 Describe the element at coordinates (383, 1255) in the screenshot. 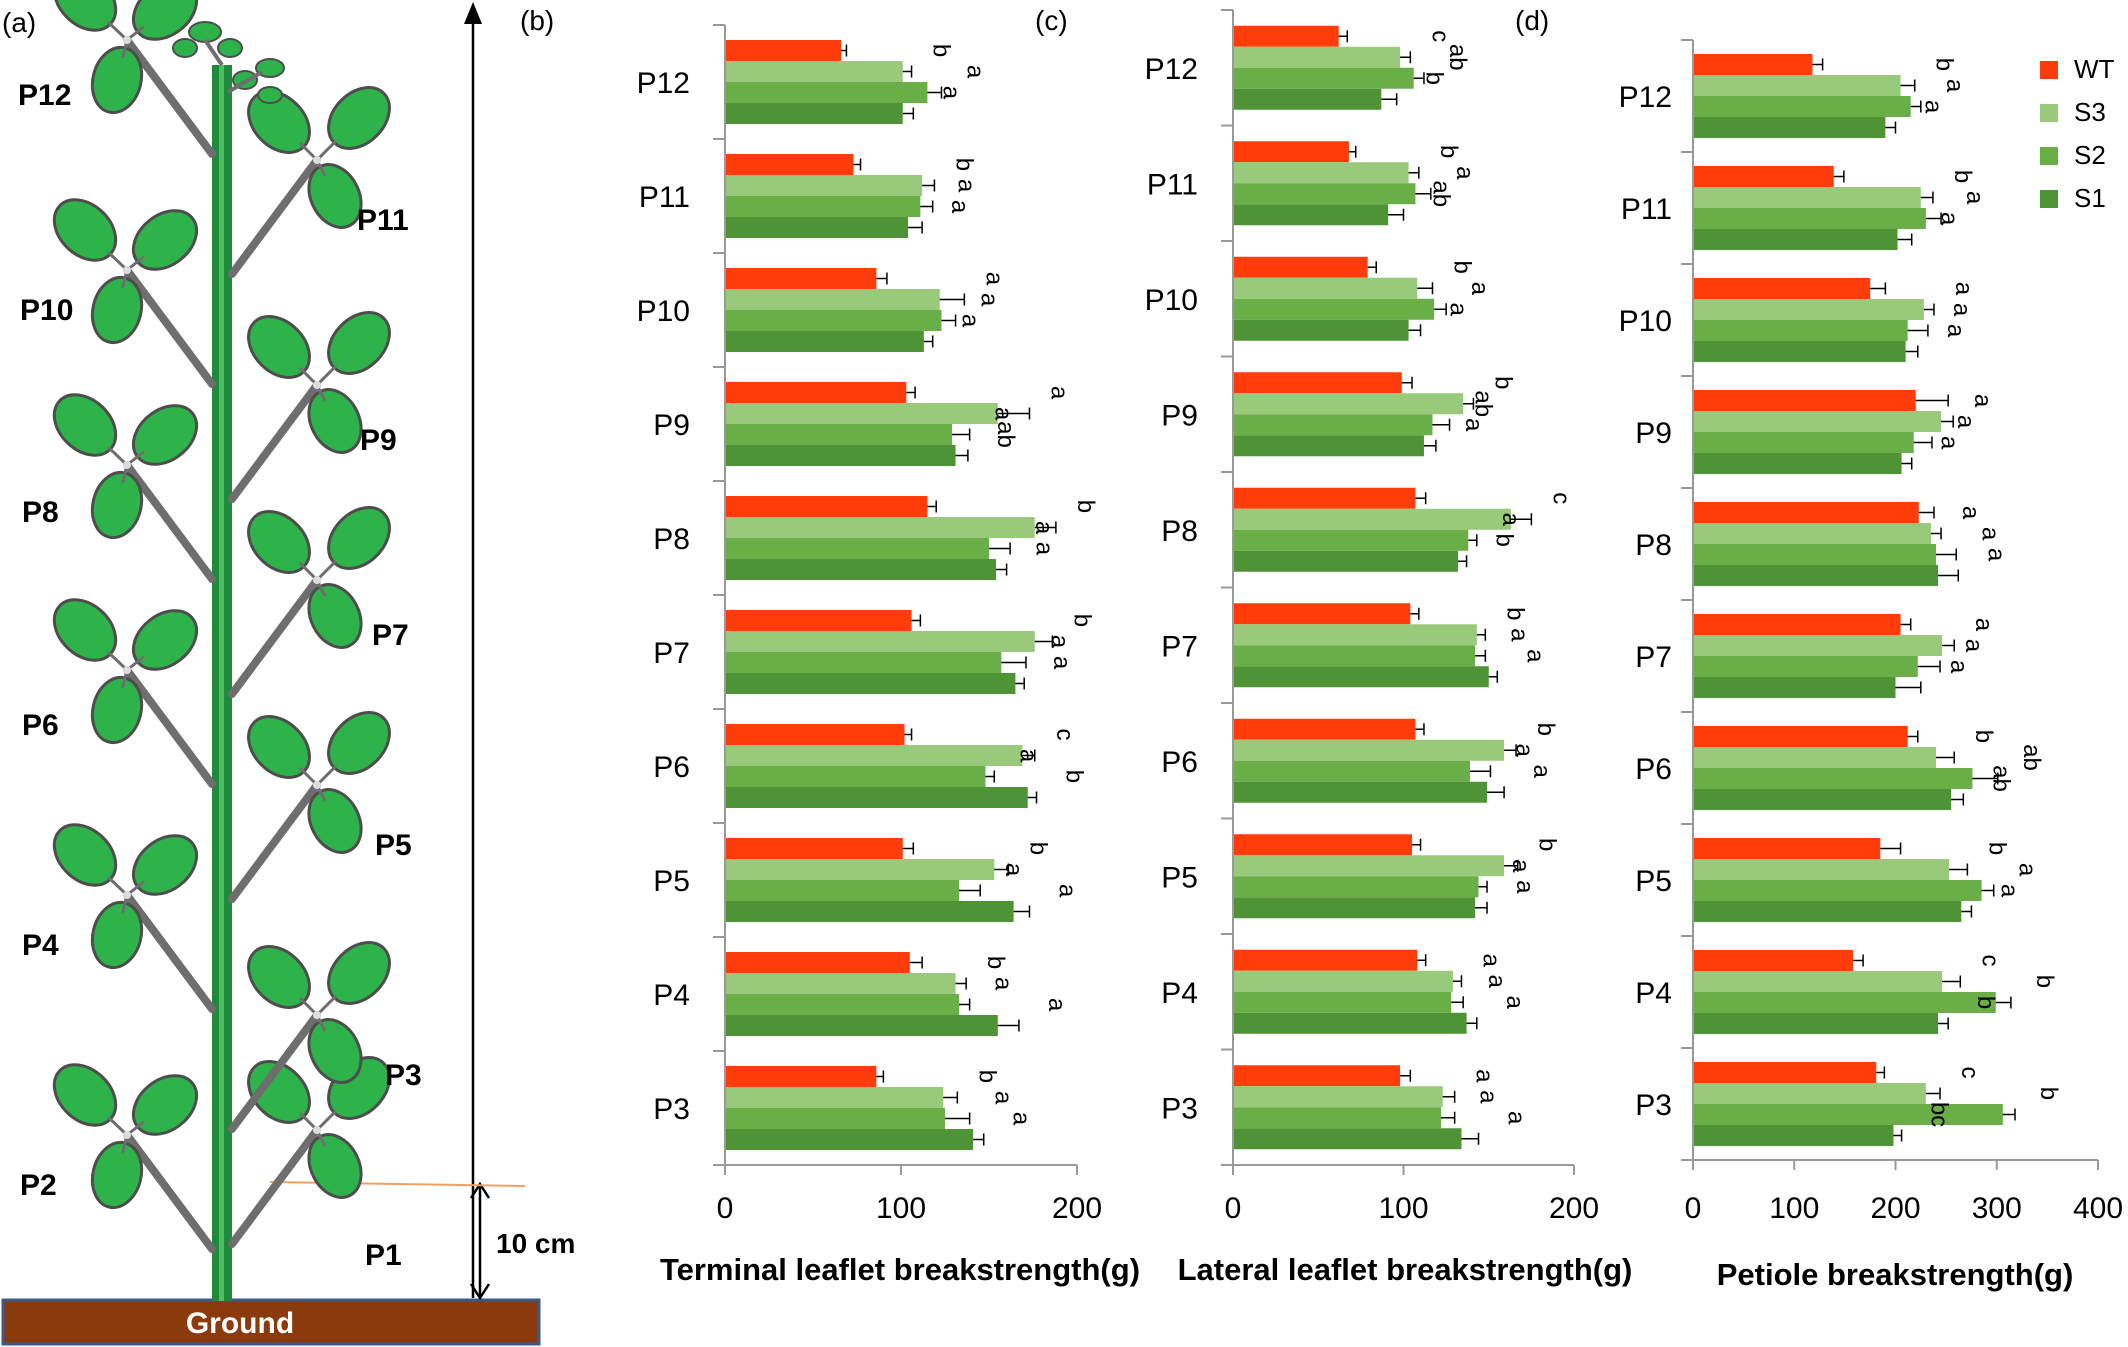

I see `node-label-p1: P1` at that location.